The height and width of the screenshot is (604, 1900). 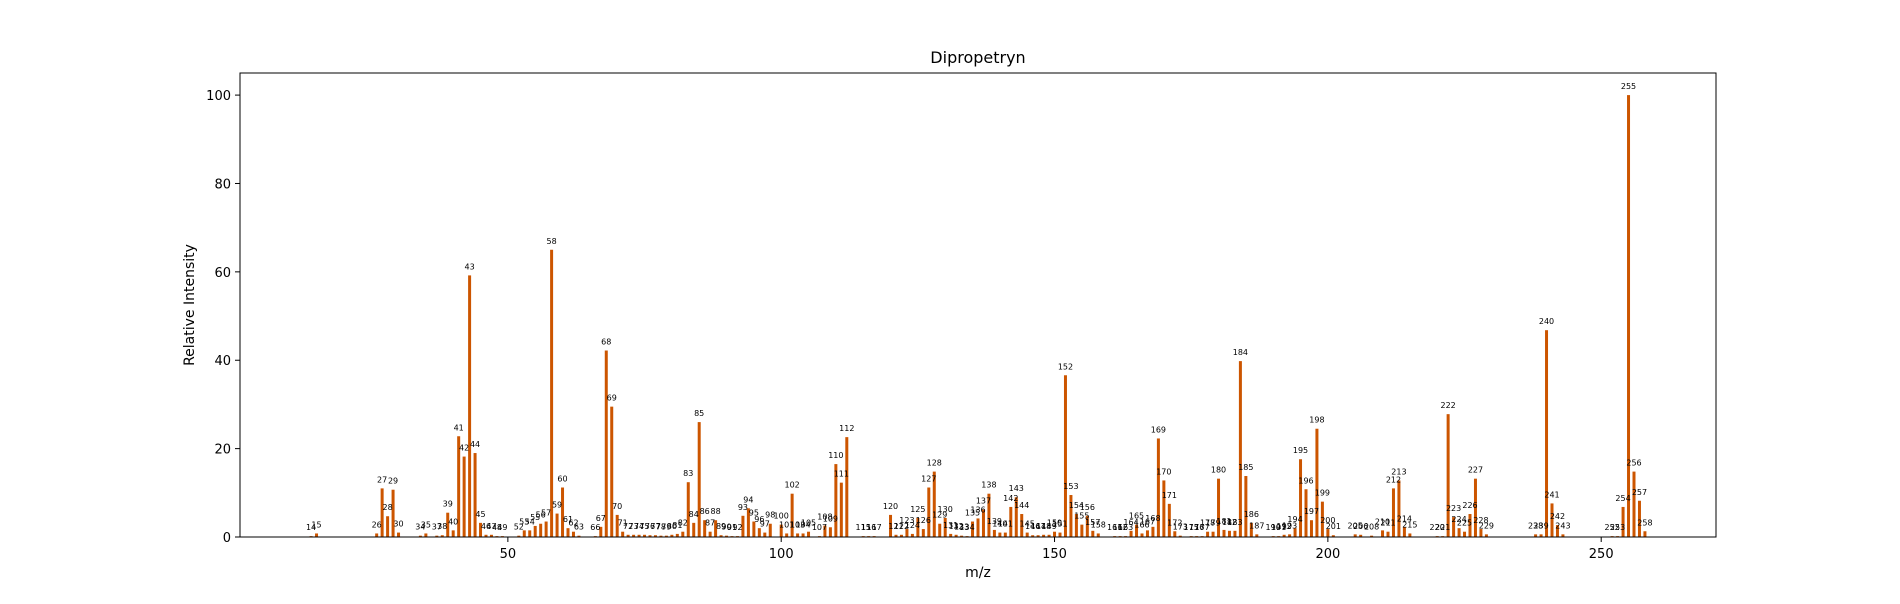 I want to click on peak-label: 128, so click(x=934, y=463).